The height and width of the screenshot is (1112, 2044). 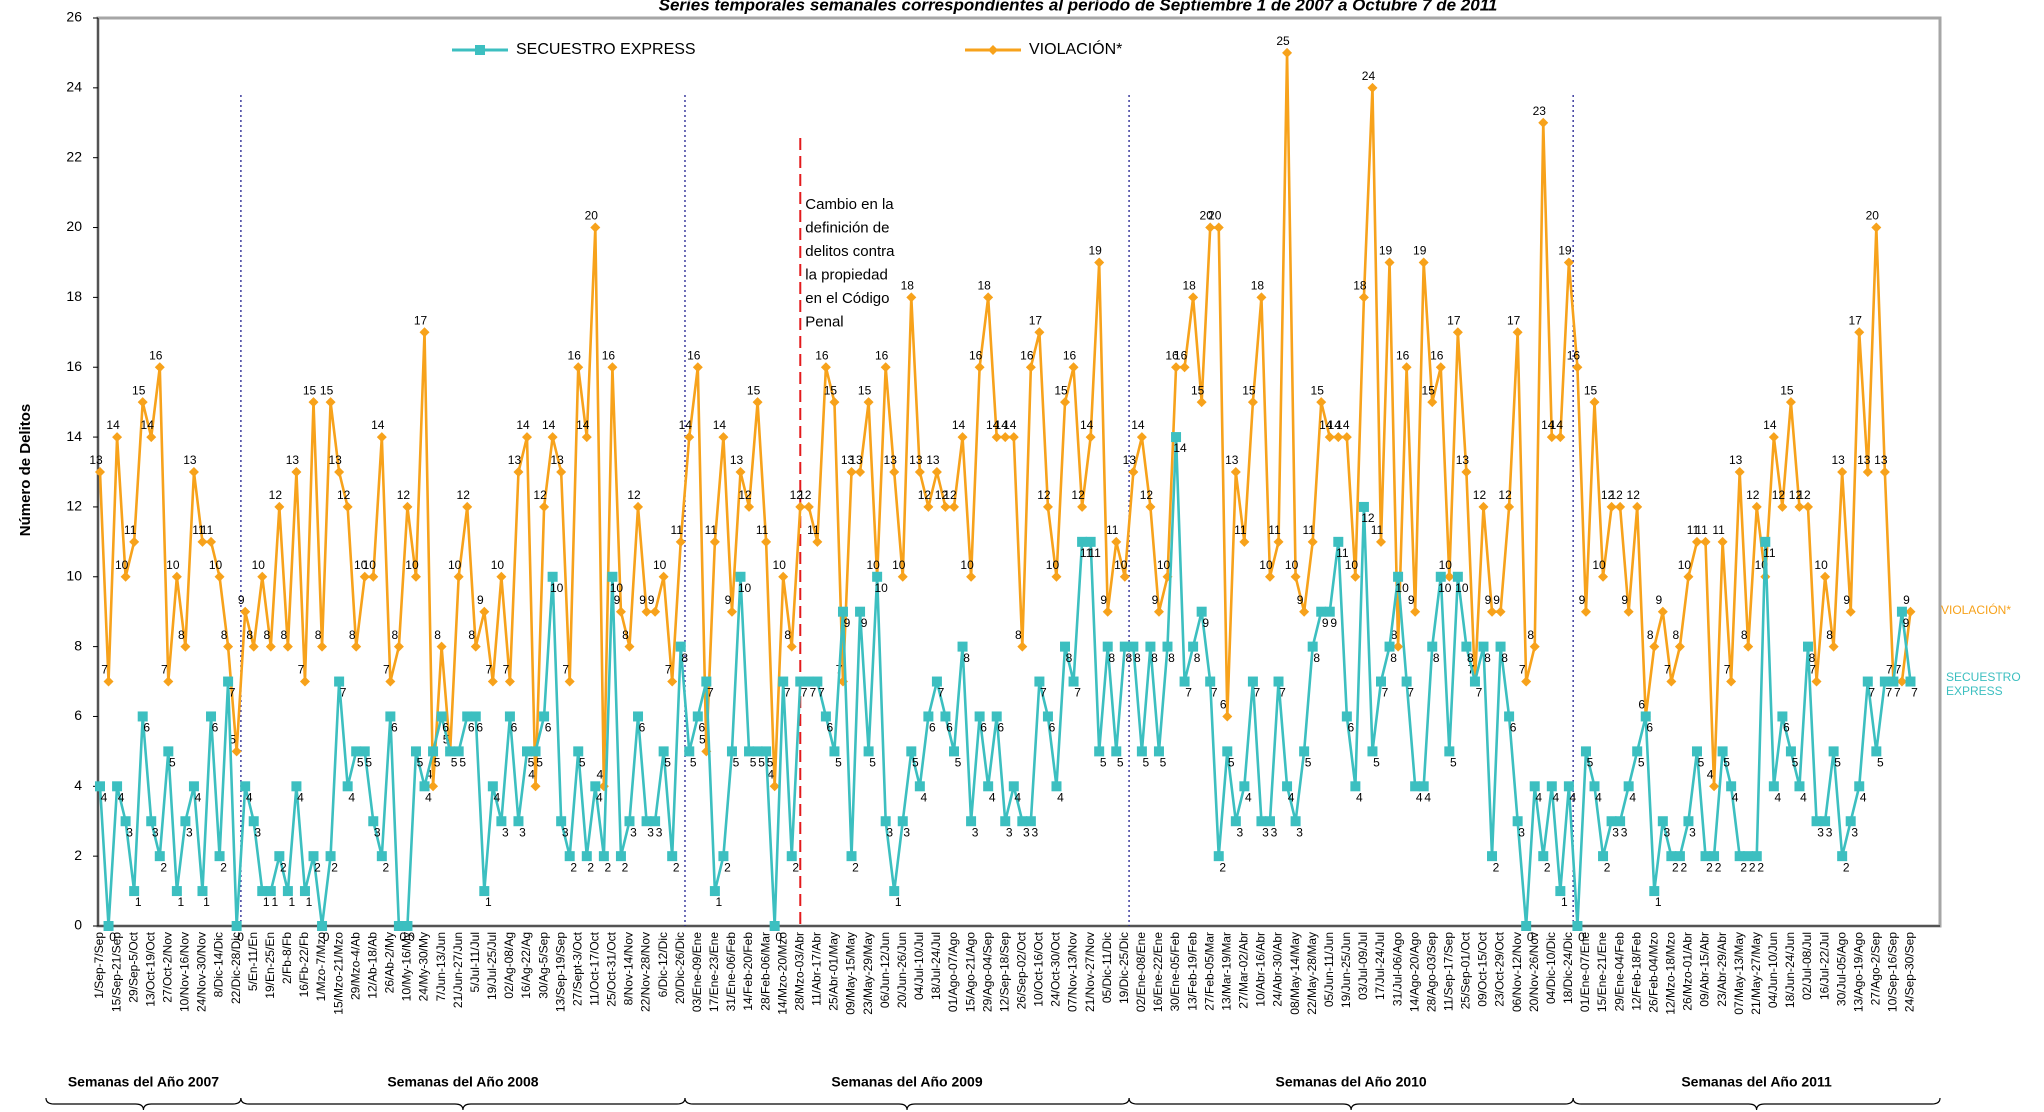 What do you see at coordinates (1215, 216) in the screenshot?
I see `value-label: 20` at bounding box center [1215, 216].